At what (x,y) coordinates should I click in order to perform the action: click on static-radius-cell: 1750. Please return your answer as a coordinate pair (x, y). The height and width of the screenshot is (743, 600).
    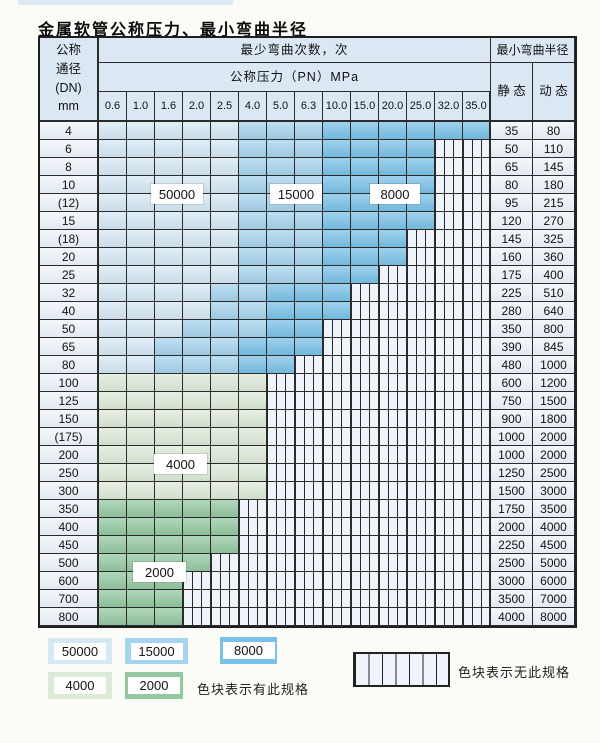
    Looking at the image, I should click on (512, 509).